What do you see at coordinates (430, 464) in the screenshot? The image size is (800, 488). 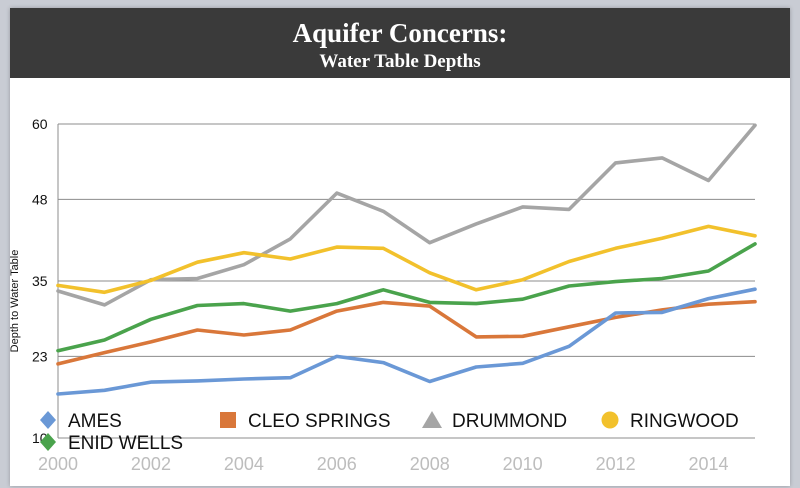 I see `x-tick-label: 2008` at bounding box center [430, 464].